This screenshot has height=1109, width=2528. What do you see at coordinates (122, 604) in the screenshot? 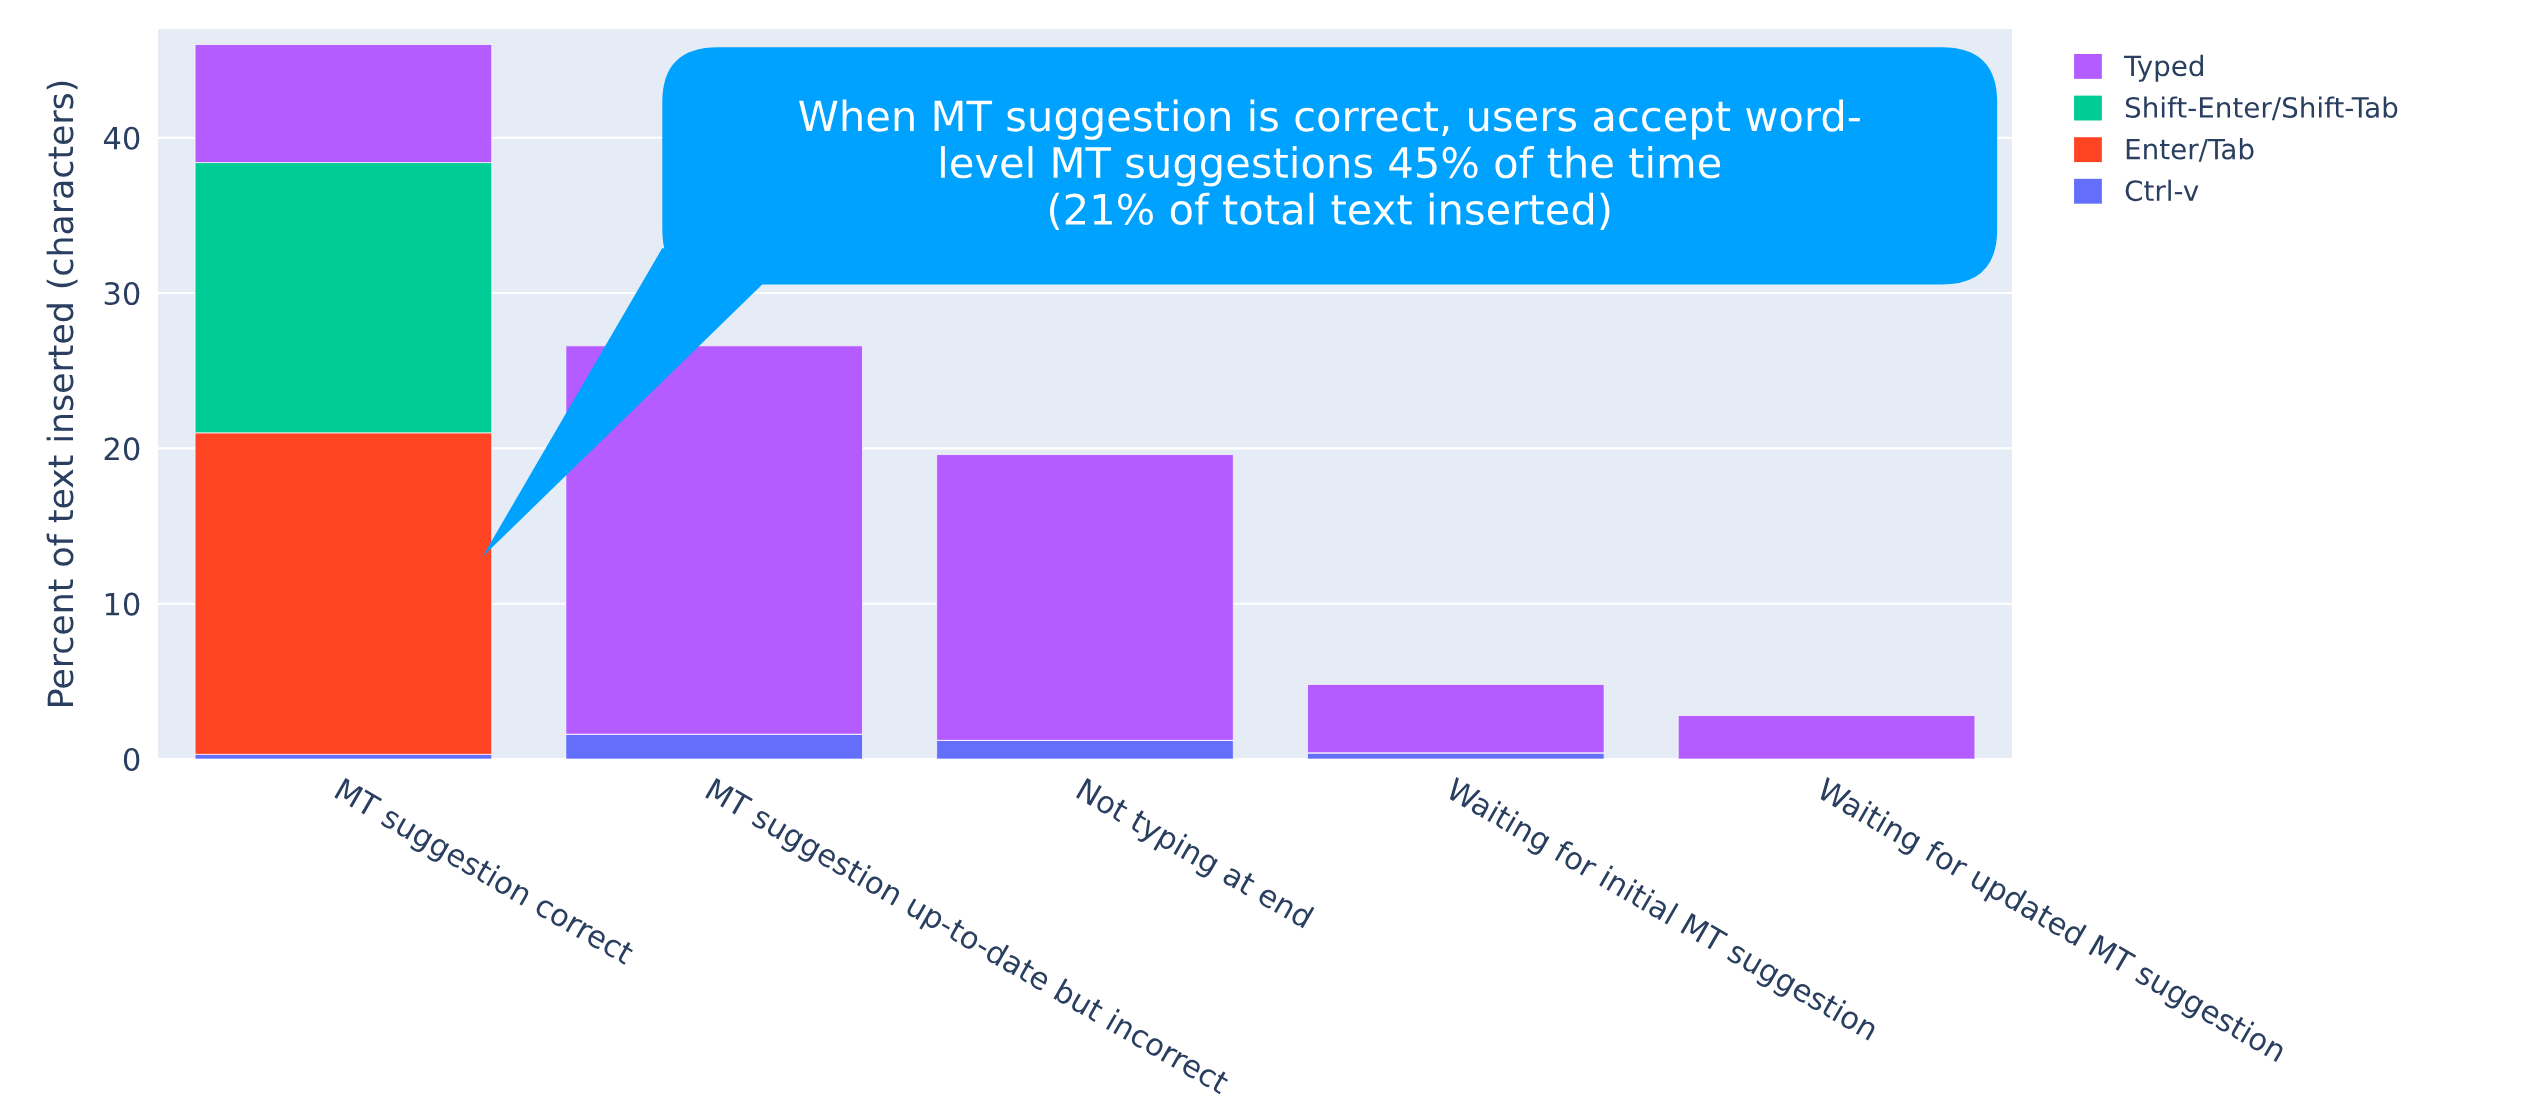
I see `y-tick-label: 10` at bounding box center [122, 604].